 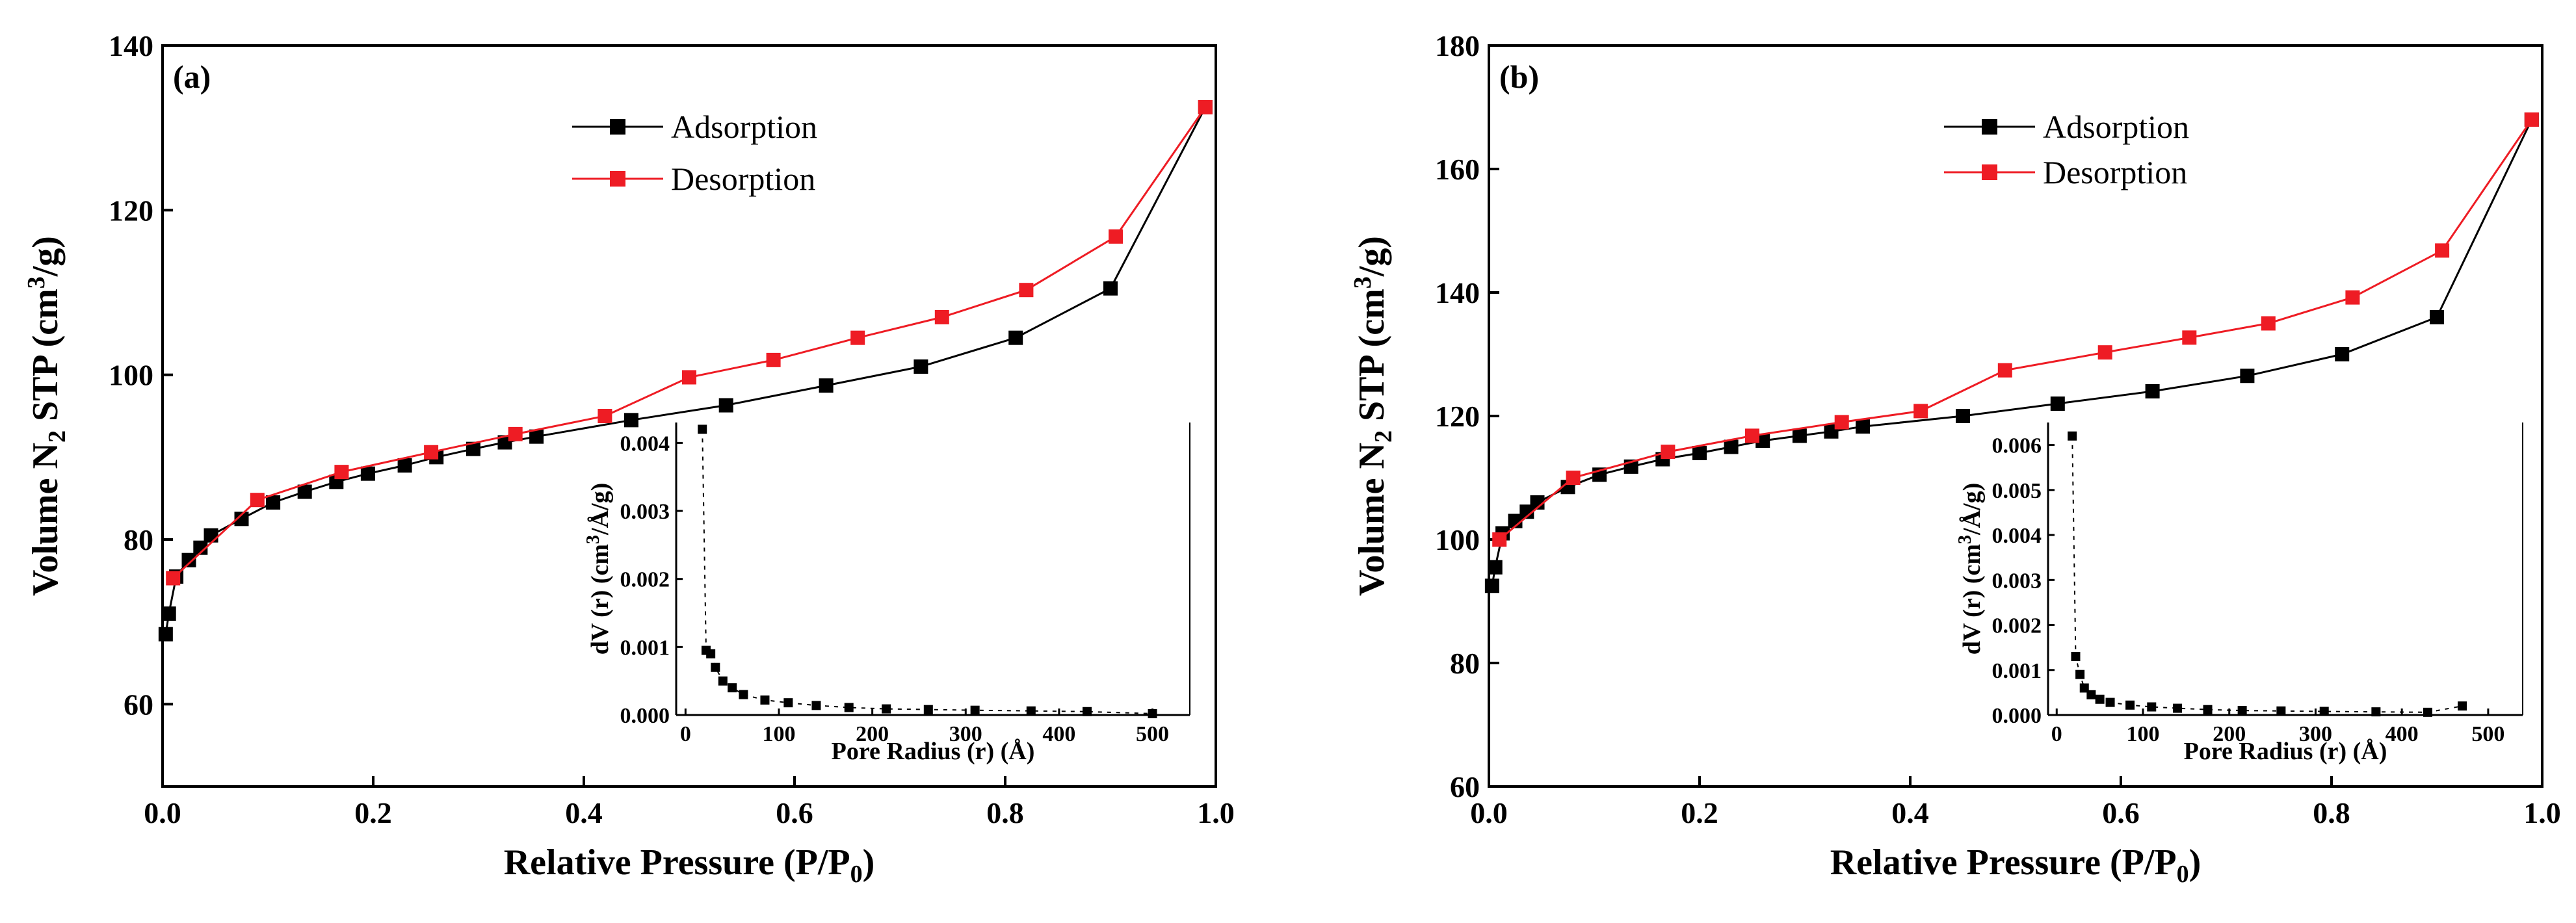 I want to click on y-tick-label: 140, so click(x=1457, y=292).